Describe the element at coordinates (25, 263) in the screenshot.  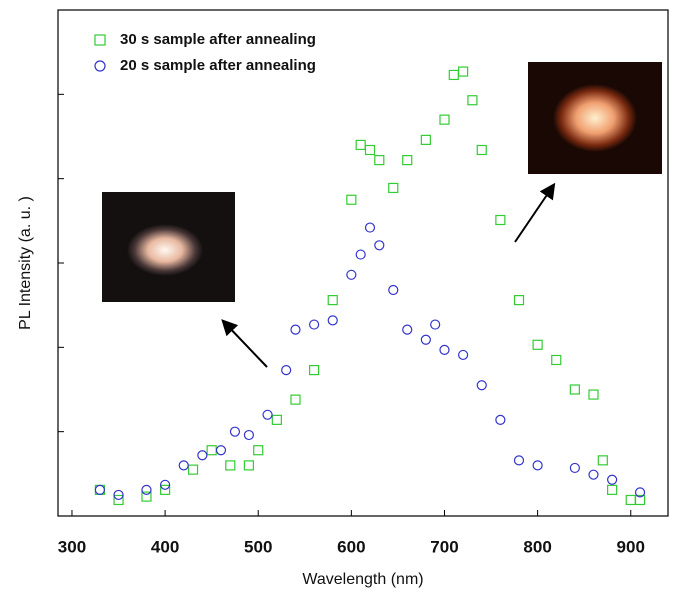
I see `y-axis-label: PL Intensity (a. u. )` at that location.